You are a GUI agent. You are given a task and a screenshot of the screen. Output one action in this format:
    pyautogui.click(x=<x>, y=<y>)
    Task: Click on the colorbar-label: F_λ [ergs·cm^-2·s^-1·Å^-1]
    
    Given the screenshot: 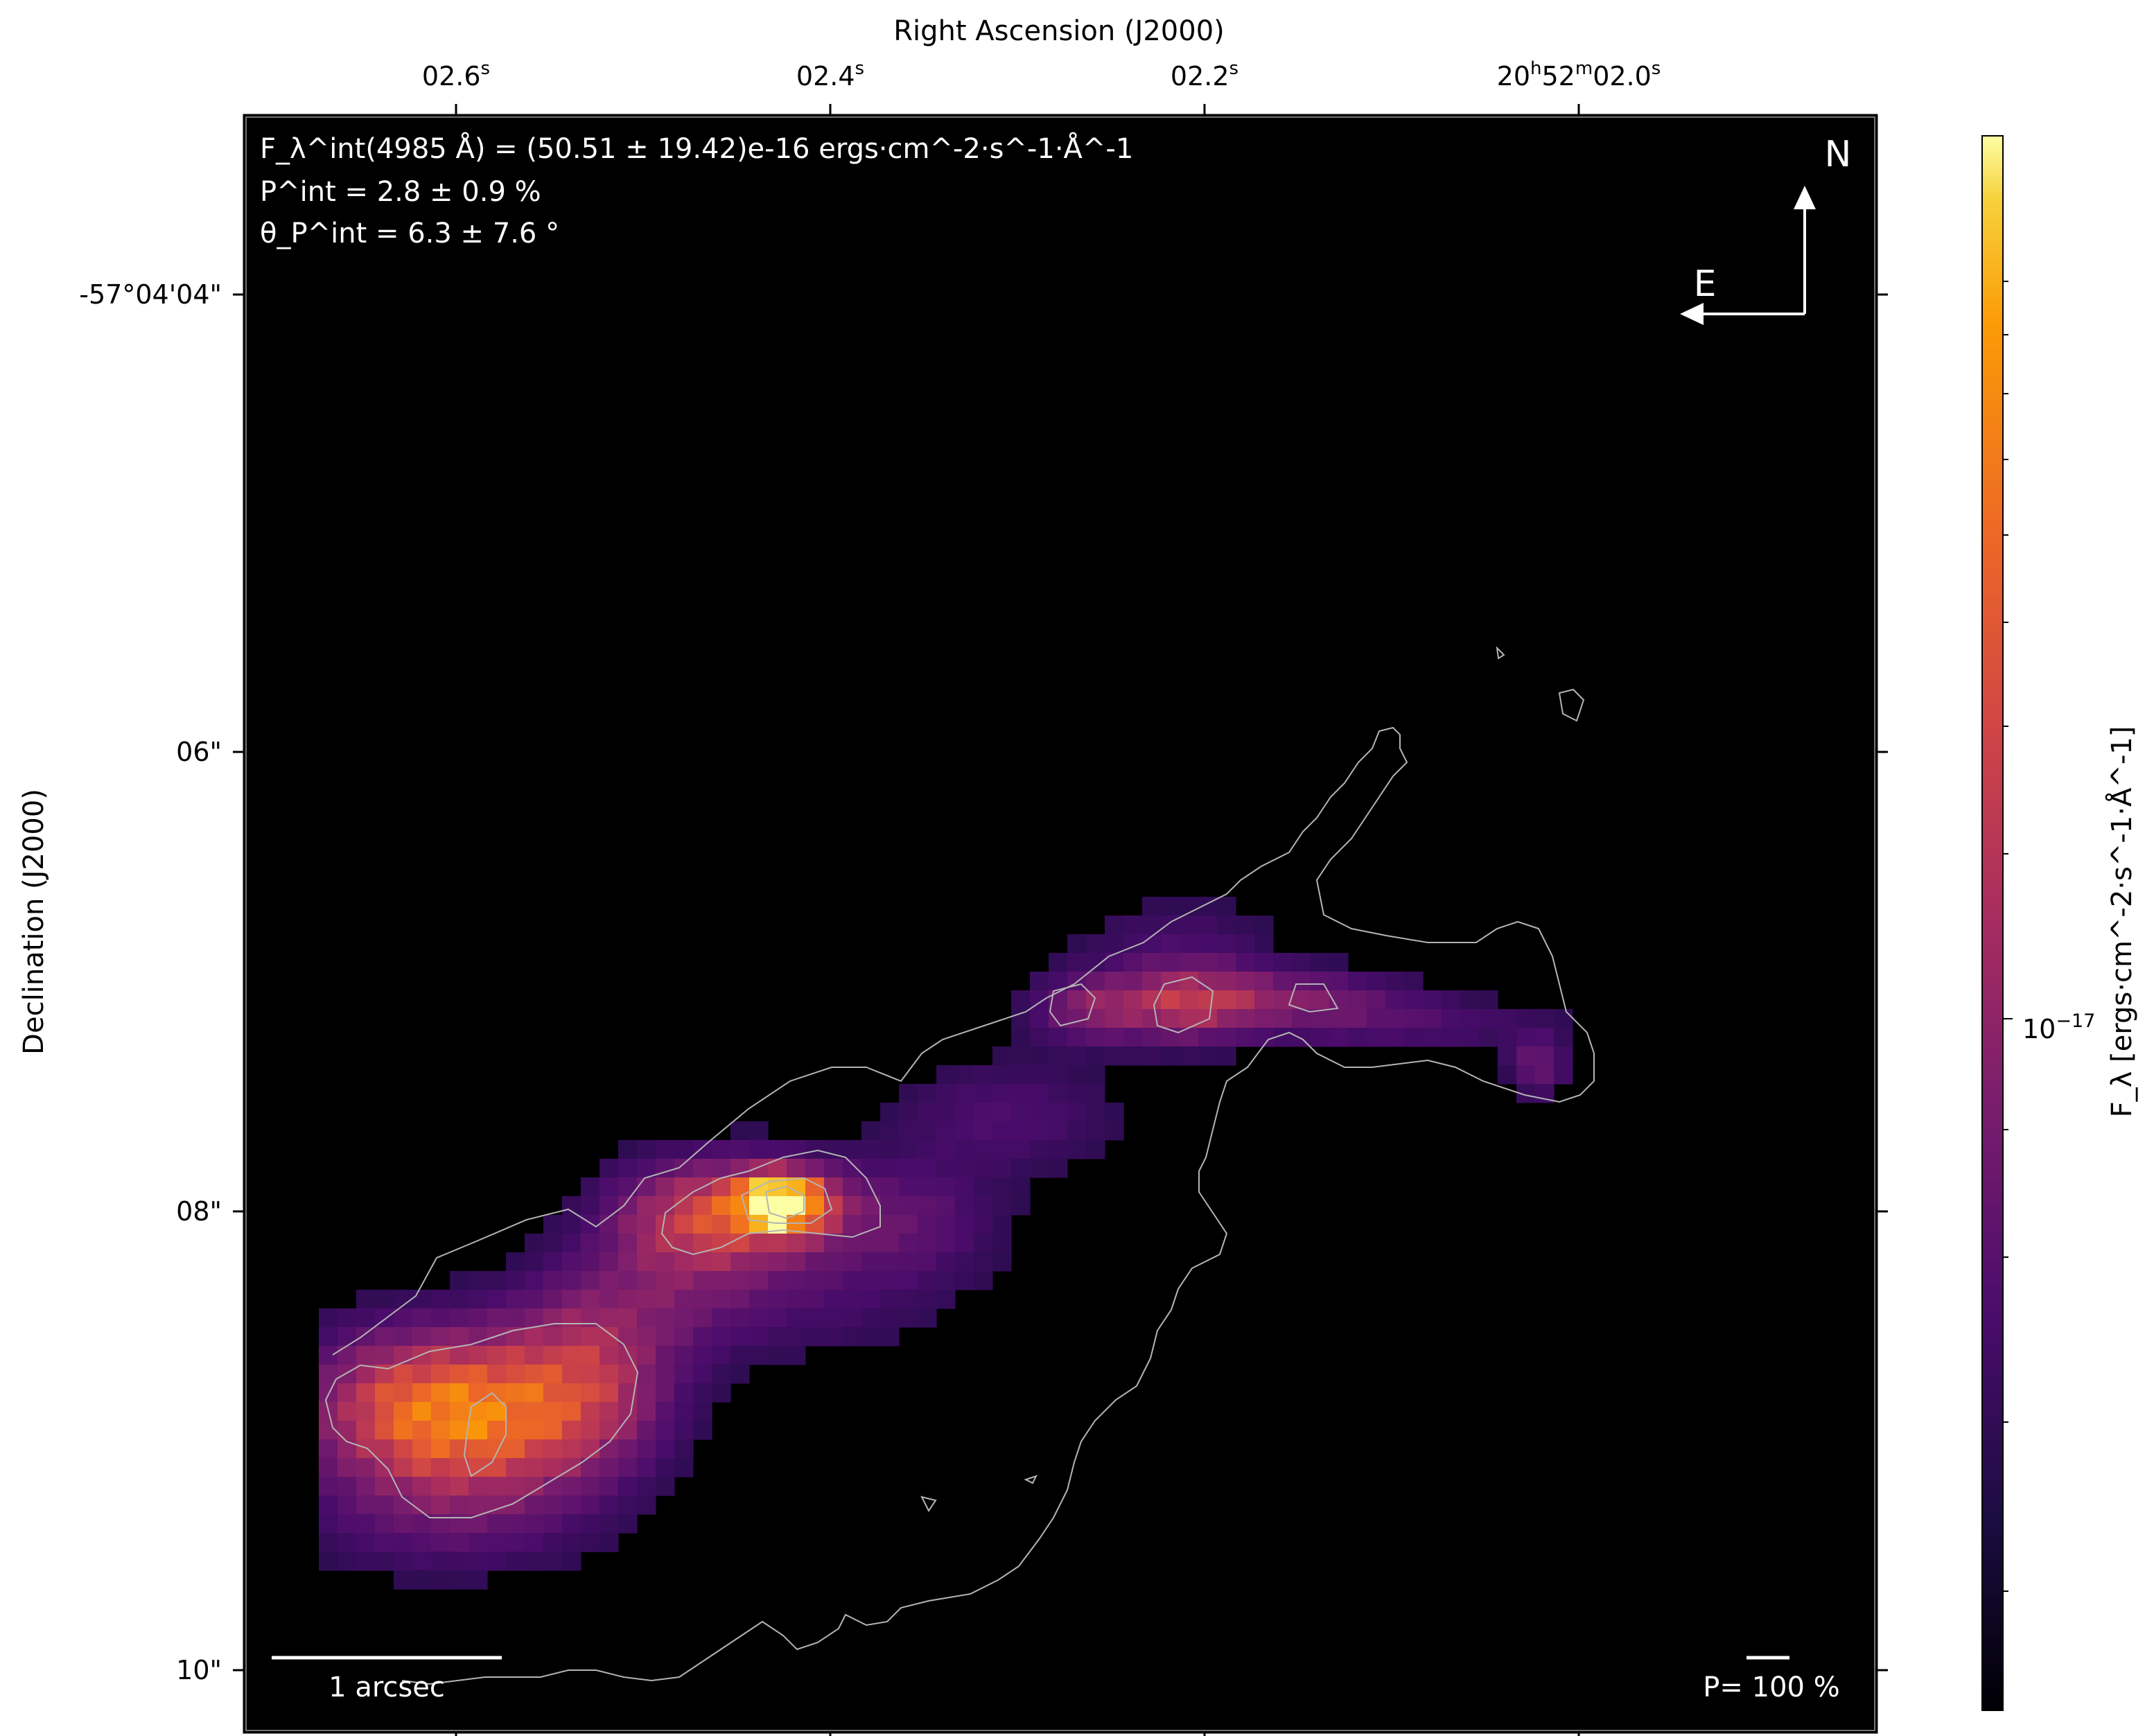 What is the action you would take?
    pyautogui.click(x=2121, y=922)
    